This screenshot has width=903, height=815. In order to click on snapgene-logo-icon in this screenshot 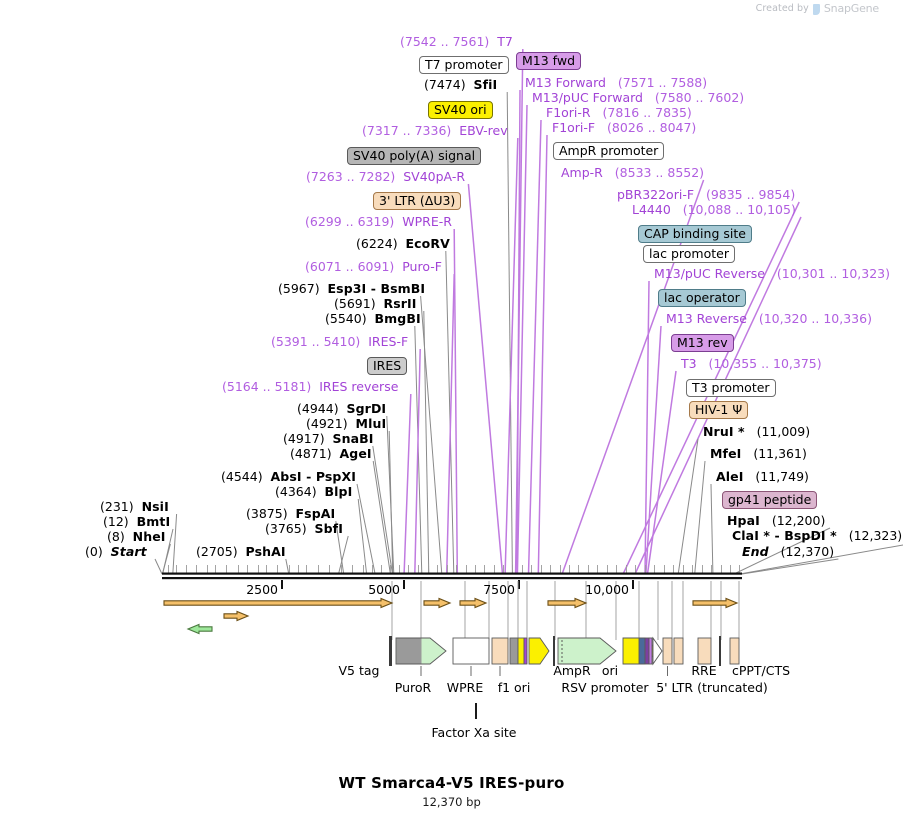, I will do `click(816, 9)`.